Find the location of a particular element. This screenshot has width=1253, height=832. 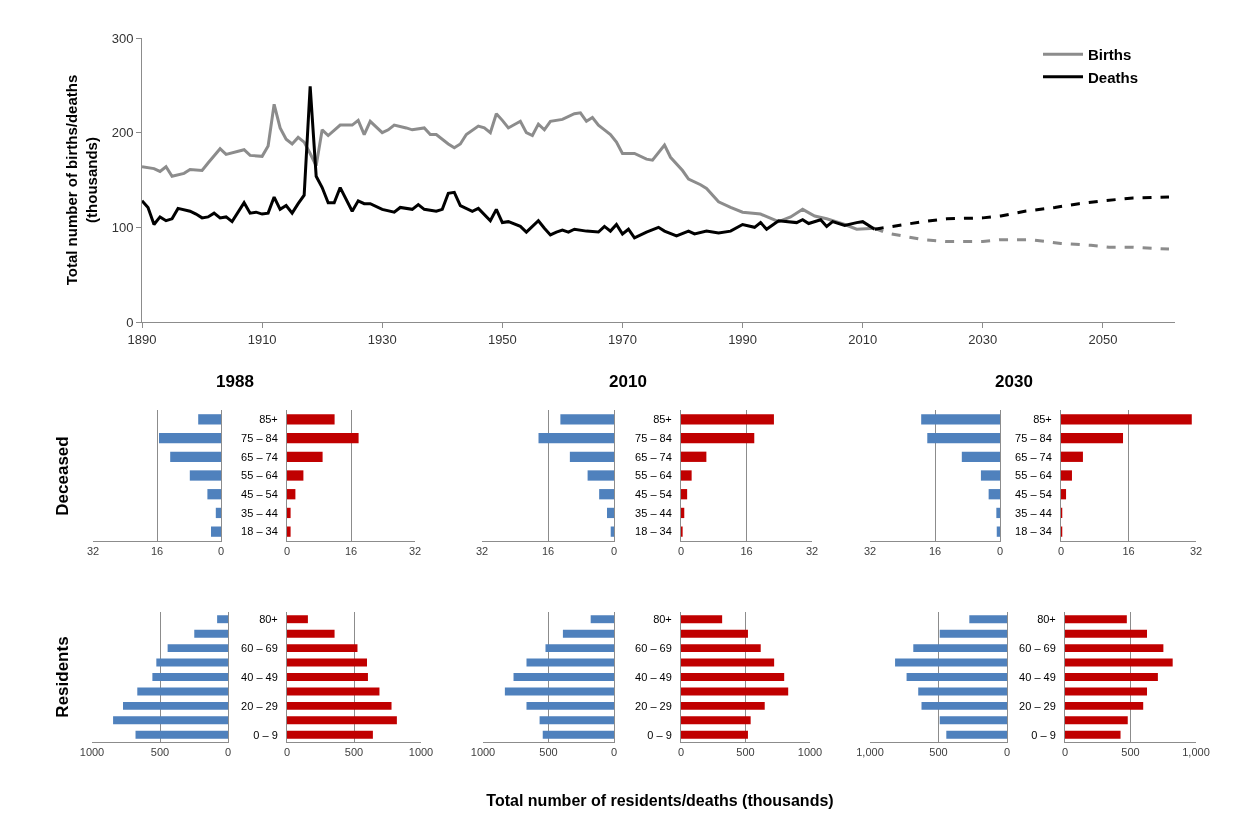

x-tick-label: 1950 is located at coordinates (502, 339).